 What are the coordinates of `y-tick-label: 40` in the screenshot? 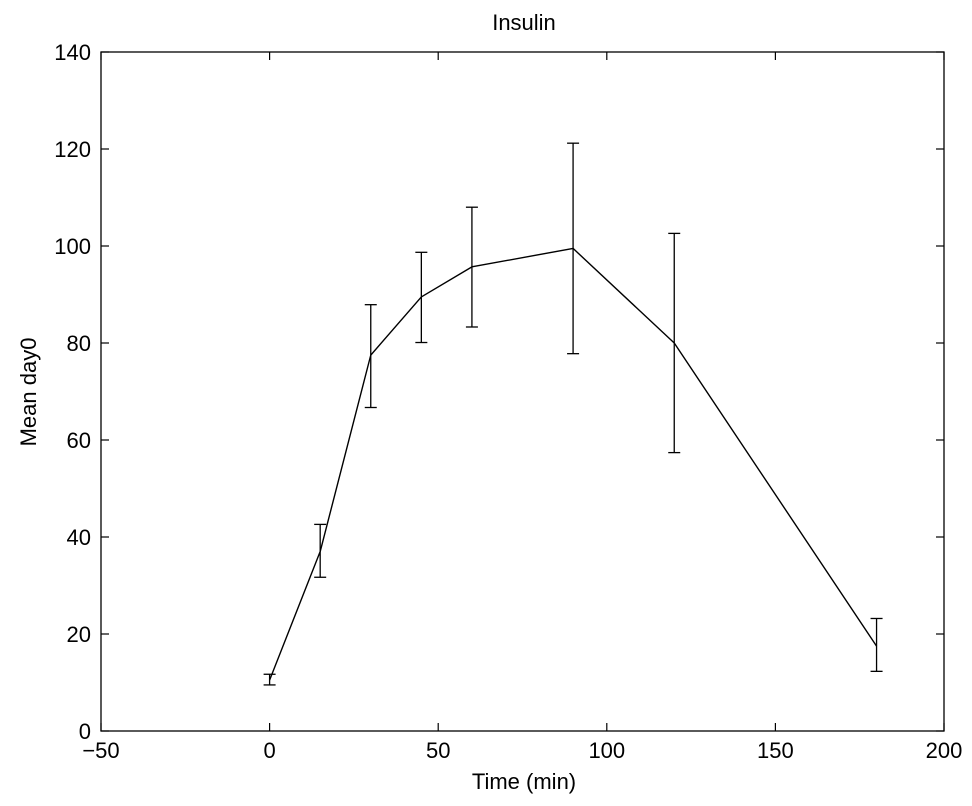 It's located at (79, 537).